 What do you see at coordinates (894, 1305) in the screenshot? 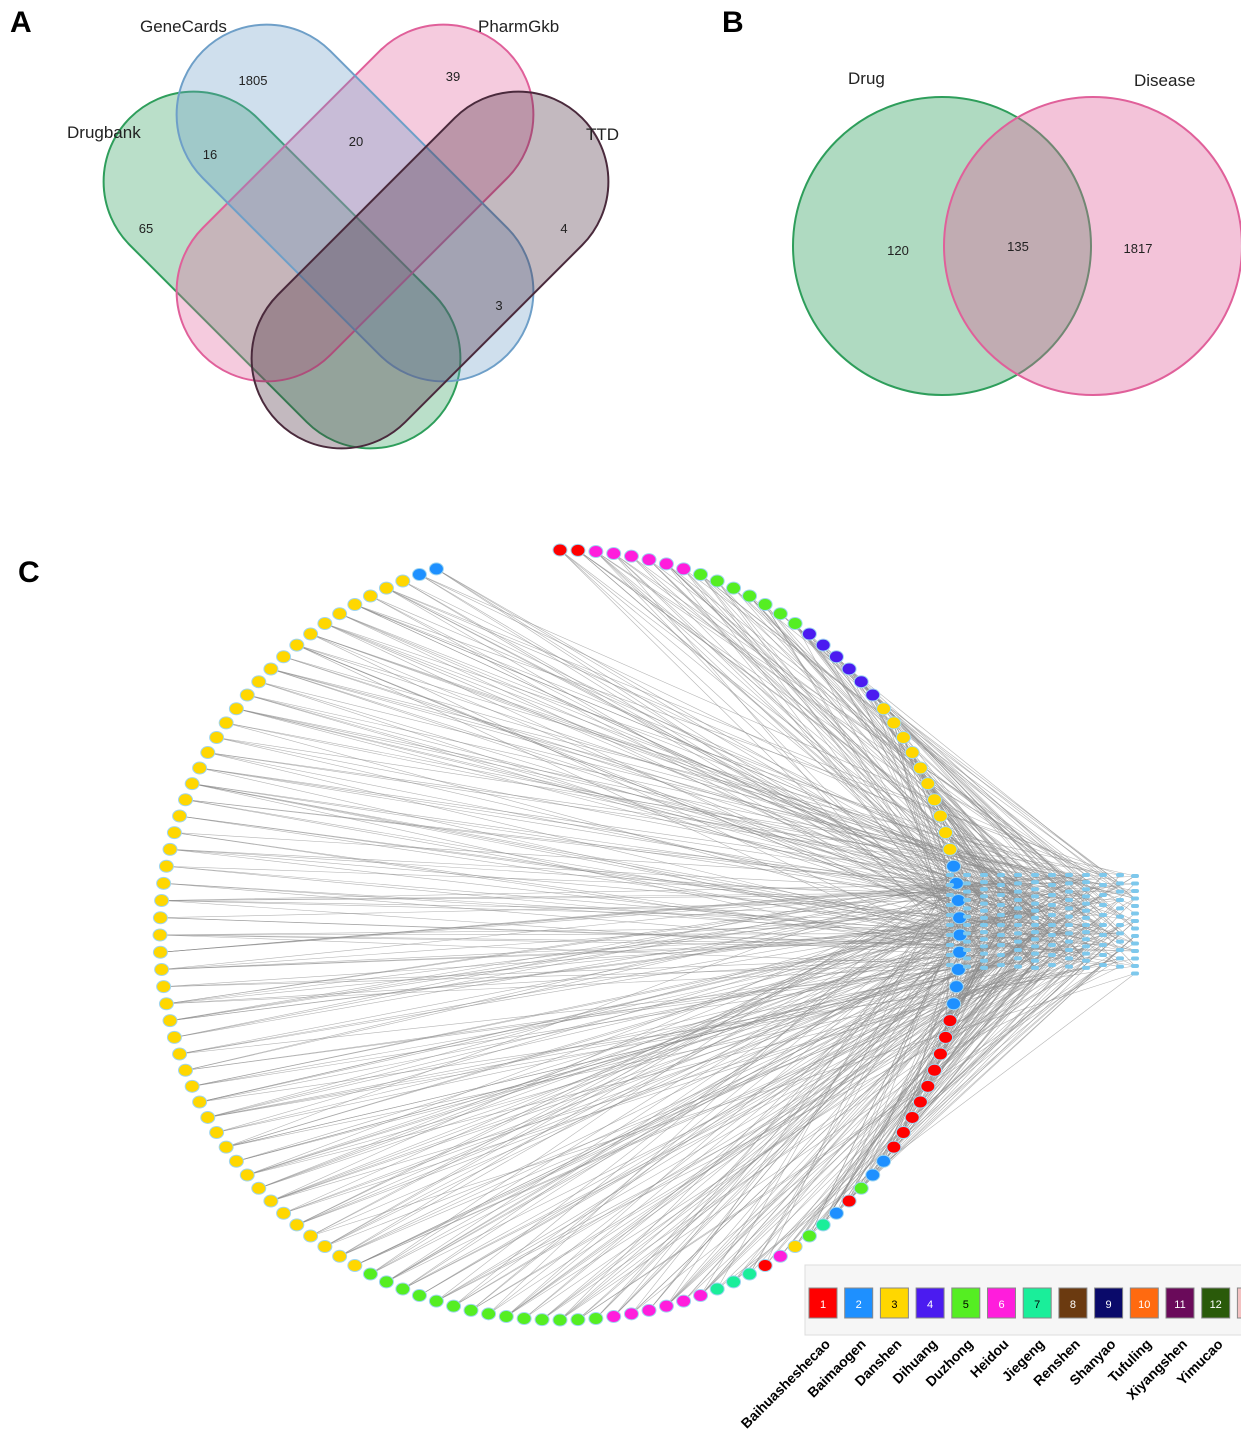
I see `legend-number: 3` at bounding box center [894, 1305].